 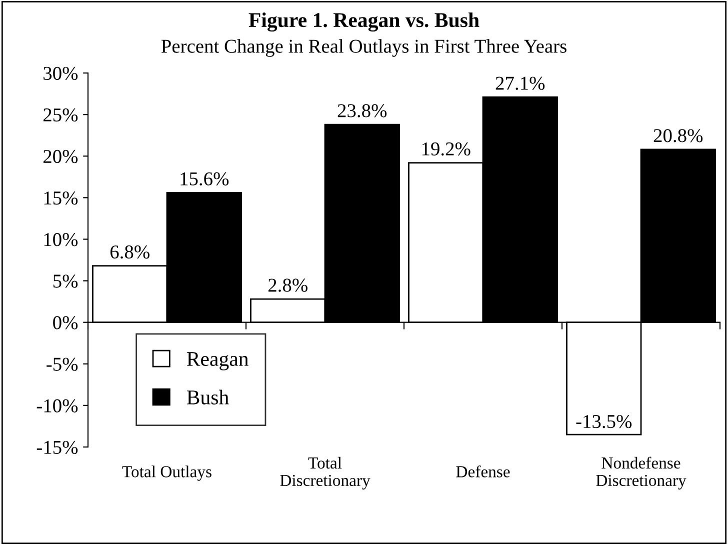 What do you see at coordinates (130, 252) in the screenshot?
I see `data-label: 6.8%` at bounding box center [130, 252].